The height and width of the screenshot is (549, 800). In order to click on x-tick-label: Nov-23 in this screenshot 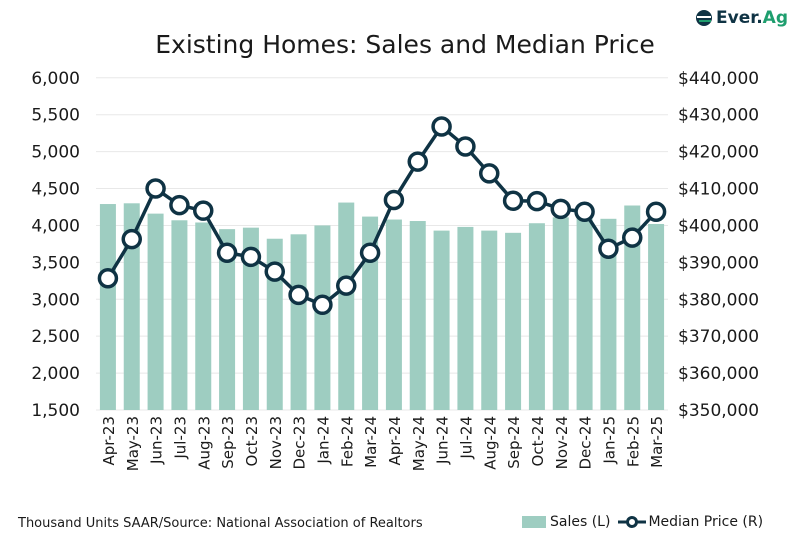, I will do `click(276, 442)`.